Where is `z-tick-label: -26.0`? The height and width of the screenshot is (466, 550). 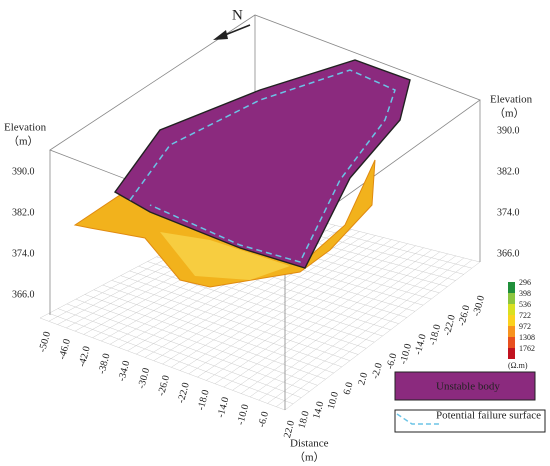 z-tick-label: -26.0 is located at coordinates (464, 315).